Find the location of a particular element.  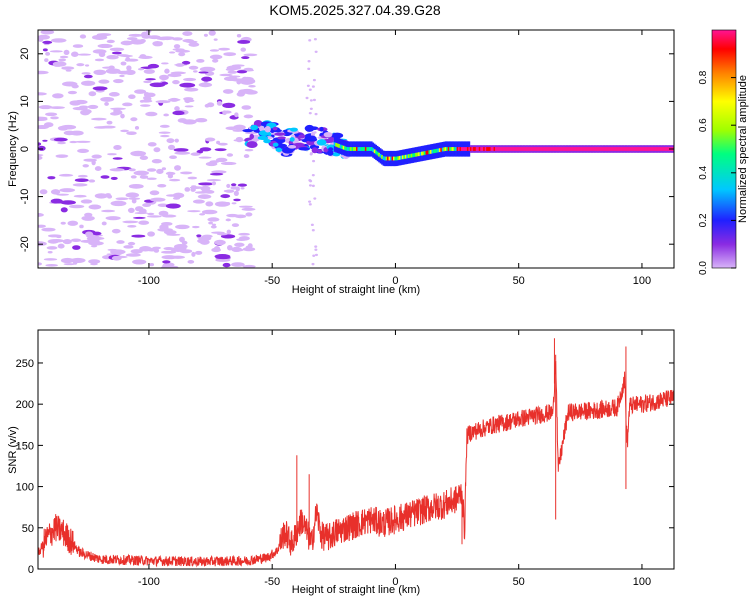

y-tick-label: 0 is located at coordinates (31, 570).